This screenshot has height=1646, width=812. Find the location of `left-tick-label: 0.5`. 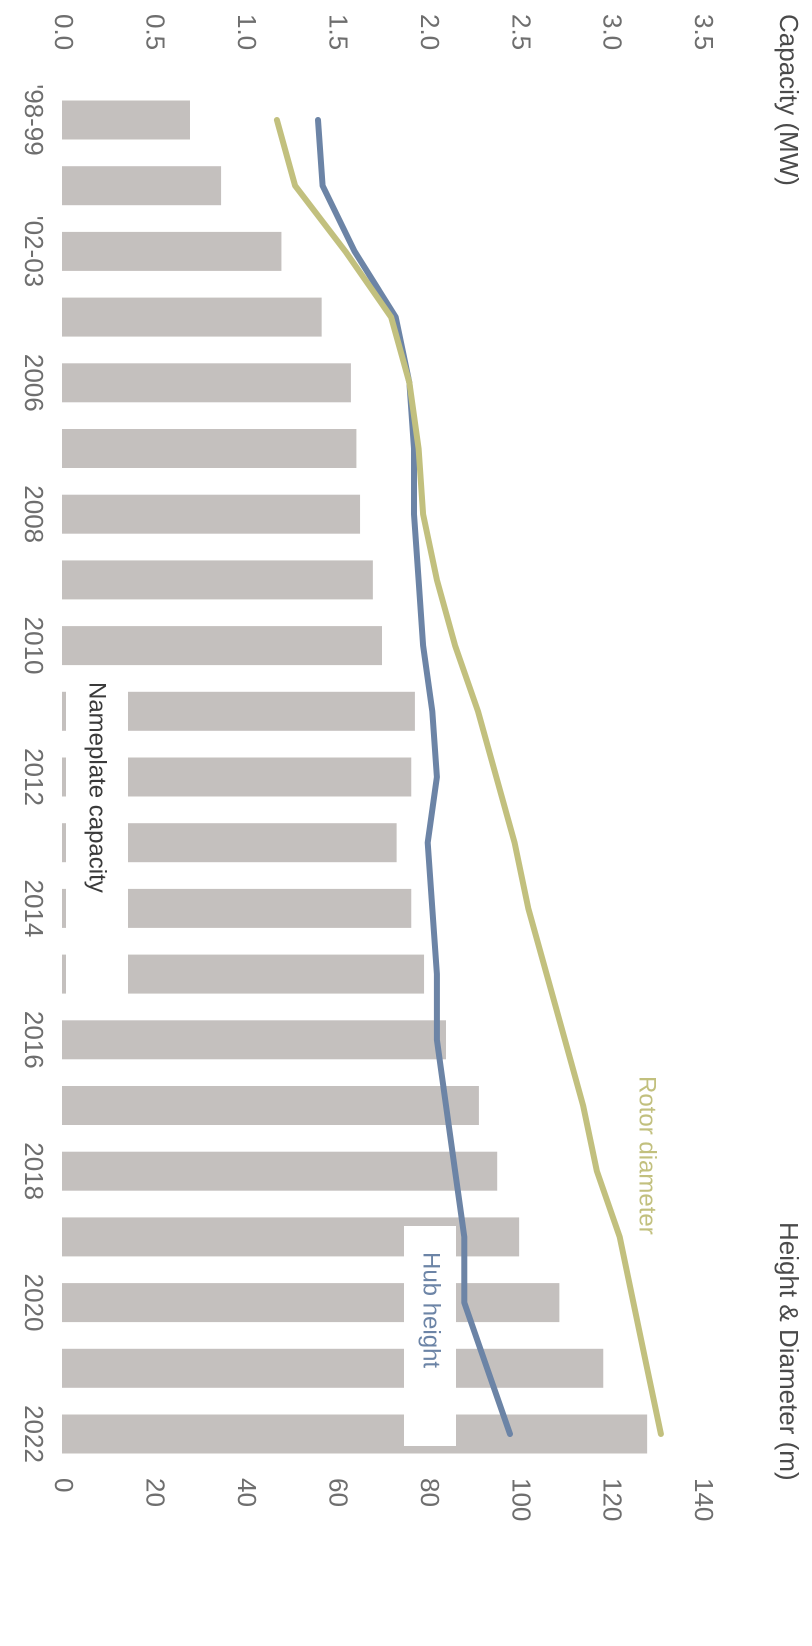

left-tick-label: 0.5 is located at coordinates (156, 32).